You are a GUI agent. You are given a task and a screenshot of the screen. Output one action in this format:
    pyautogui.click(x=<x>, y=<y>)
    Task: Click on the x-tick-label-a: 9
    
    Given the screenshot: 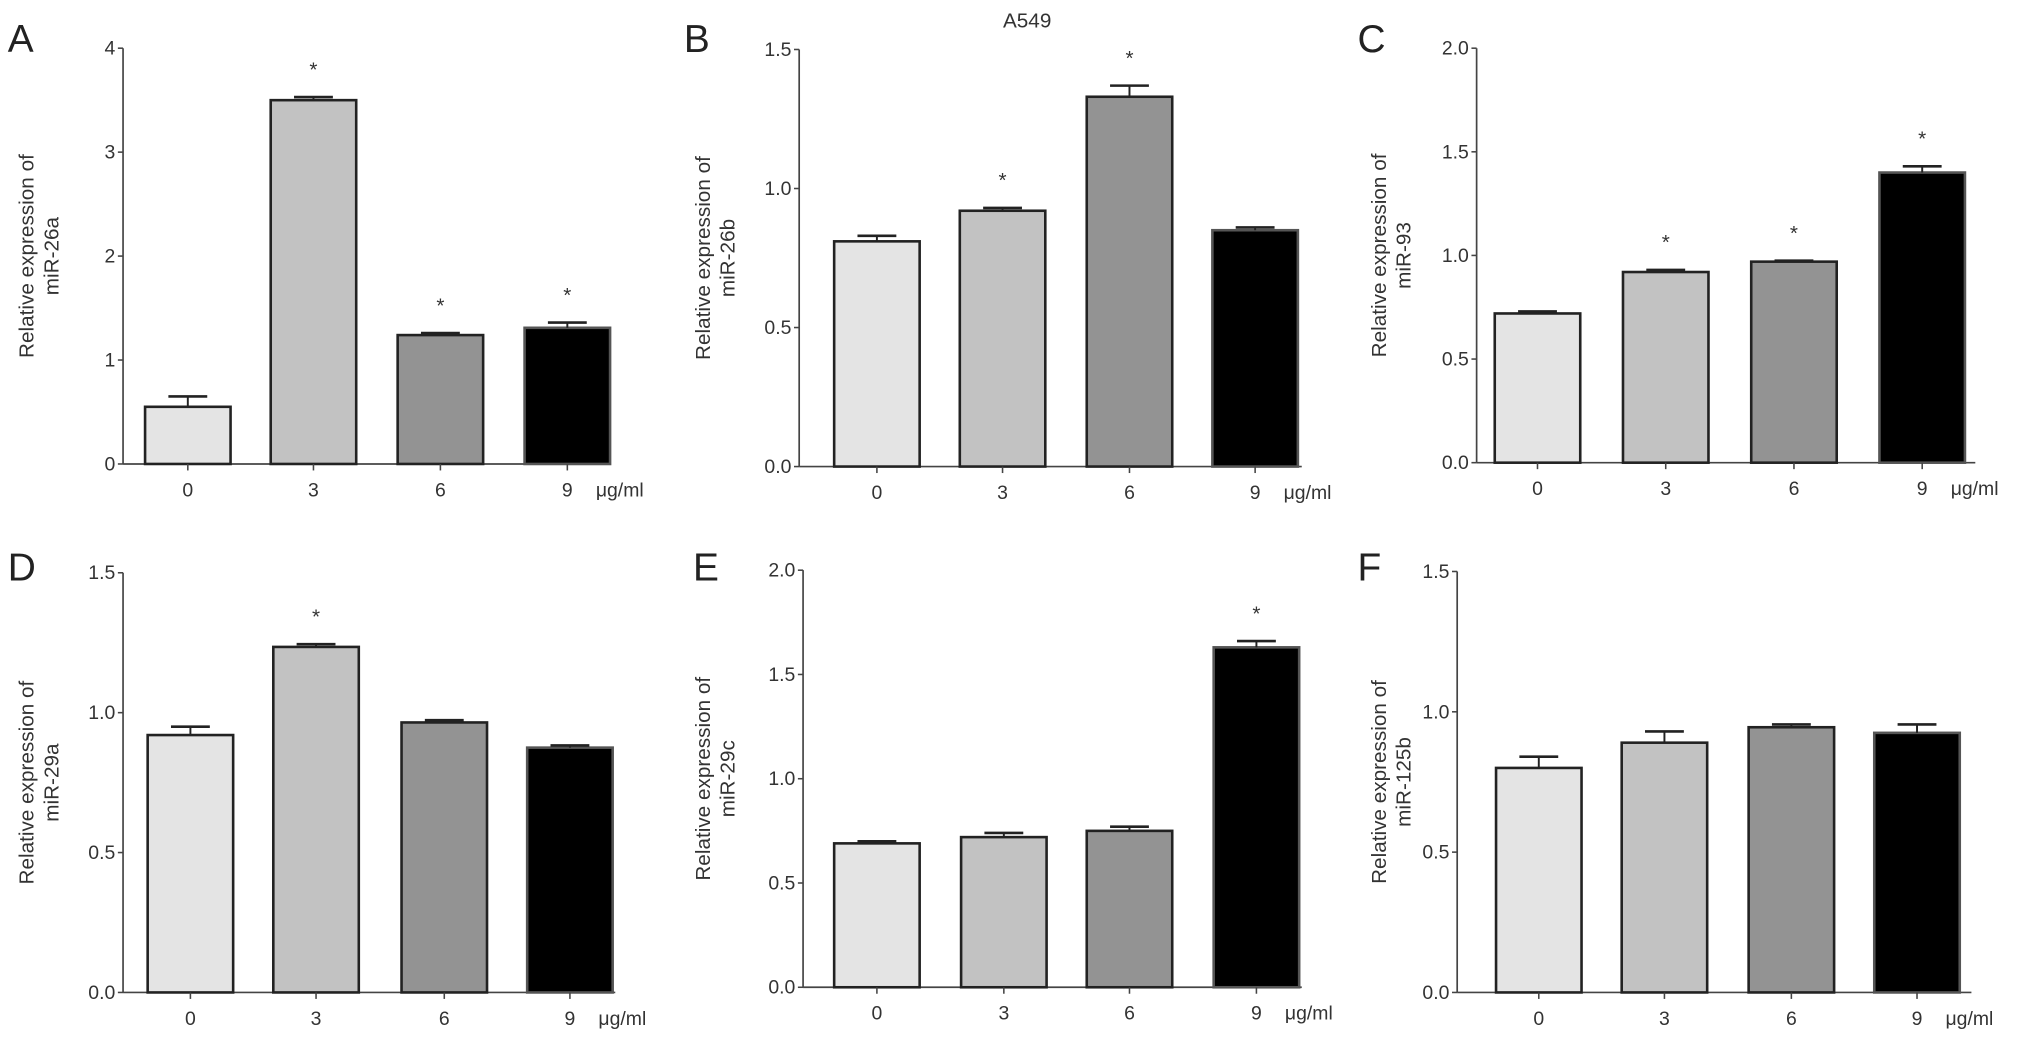 What is the action you would take?
    pyautogui.click(x=567, y=490)
    